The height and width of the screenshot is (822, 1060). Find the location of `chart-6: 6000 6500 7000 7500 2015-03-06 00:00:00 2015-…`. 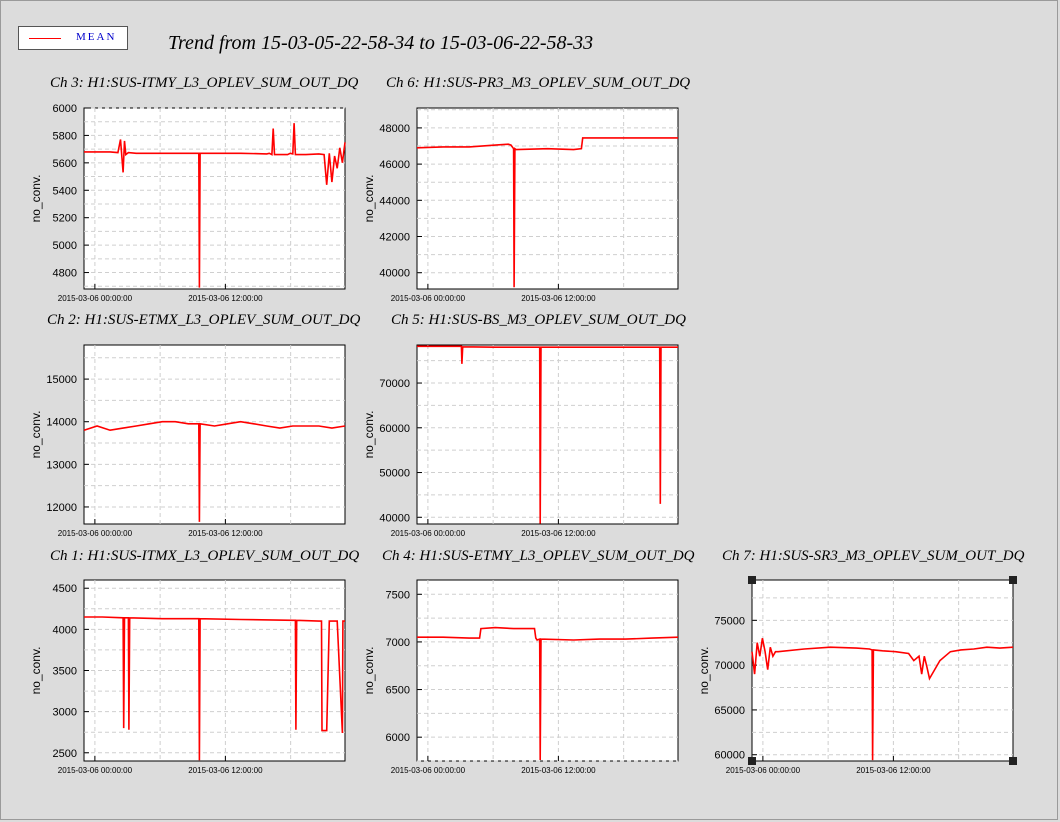

chart-6: 6000 6500 7000 7500 2015-03-06 00:00:00 2015-… is located at coordinates (520, 677).